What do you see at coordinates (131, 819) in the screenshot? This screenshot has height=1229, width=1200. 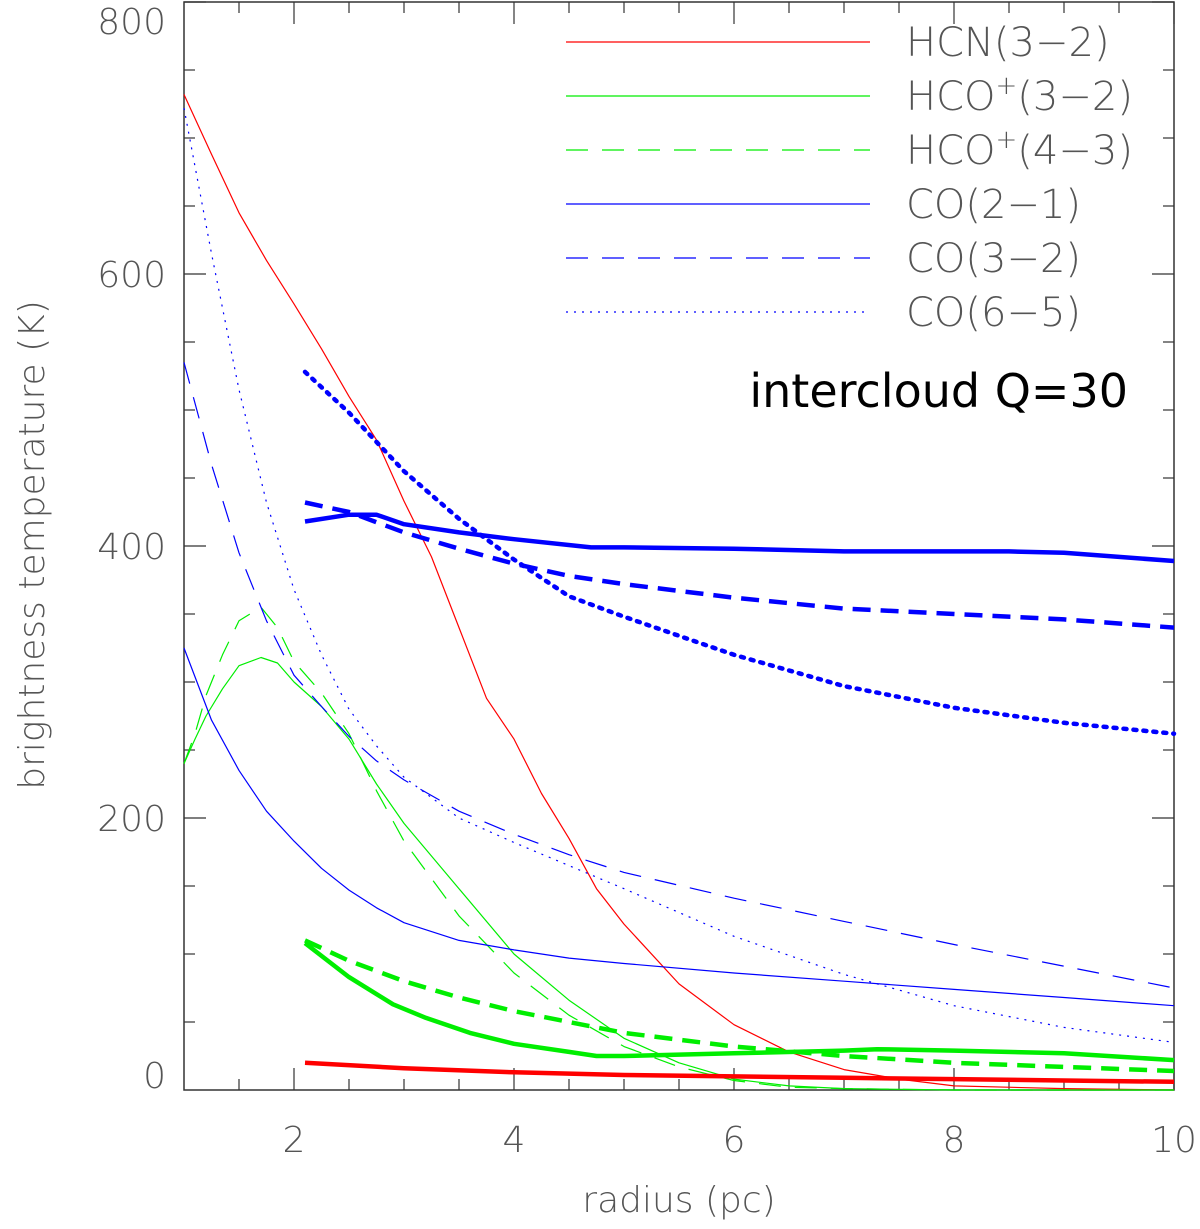 I see `y-tick-label: 200` at bounding box center [131, 819].